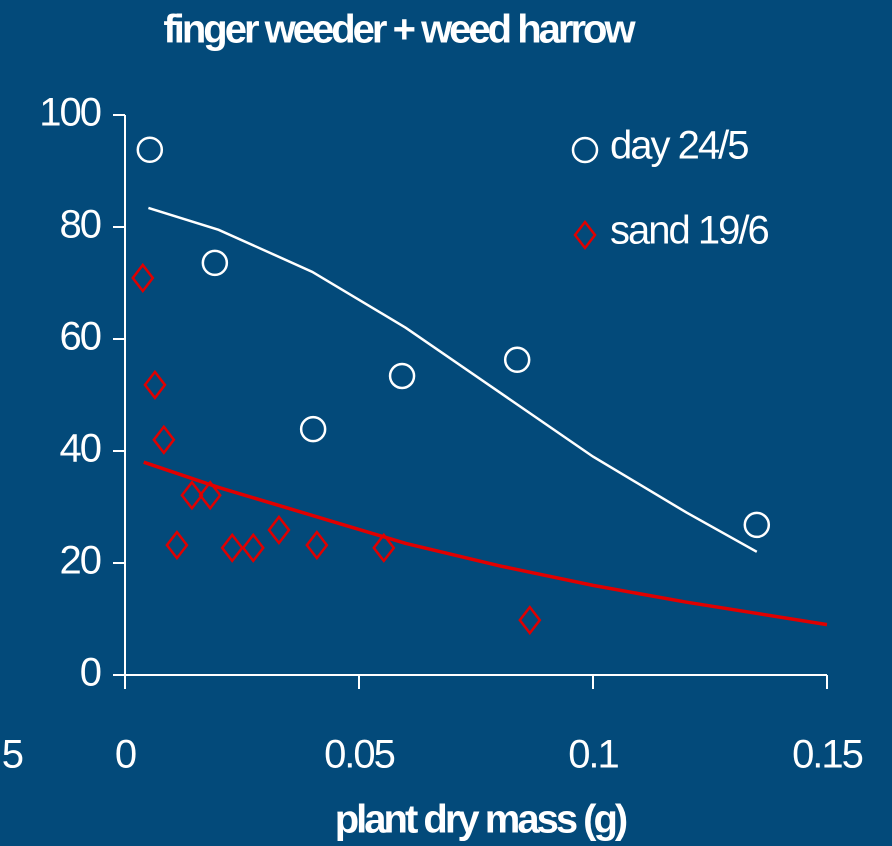 Image resolution: width=892 pixels, height=846 pixels. Describe the element at coordinates (827, 755) in the screenshot. I see `x-tick-label: 0.15` at that location.